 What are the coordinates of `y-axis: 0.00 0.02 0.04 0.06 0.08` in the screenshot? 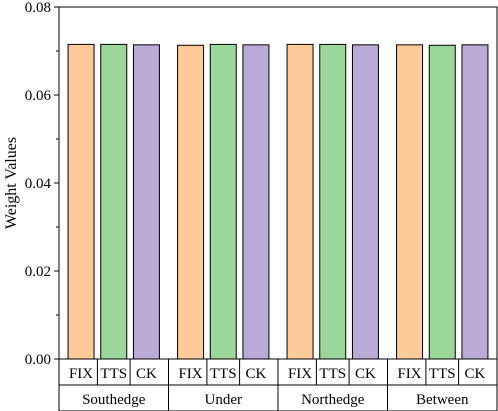 It's located at (42, 184).